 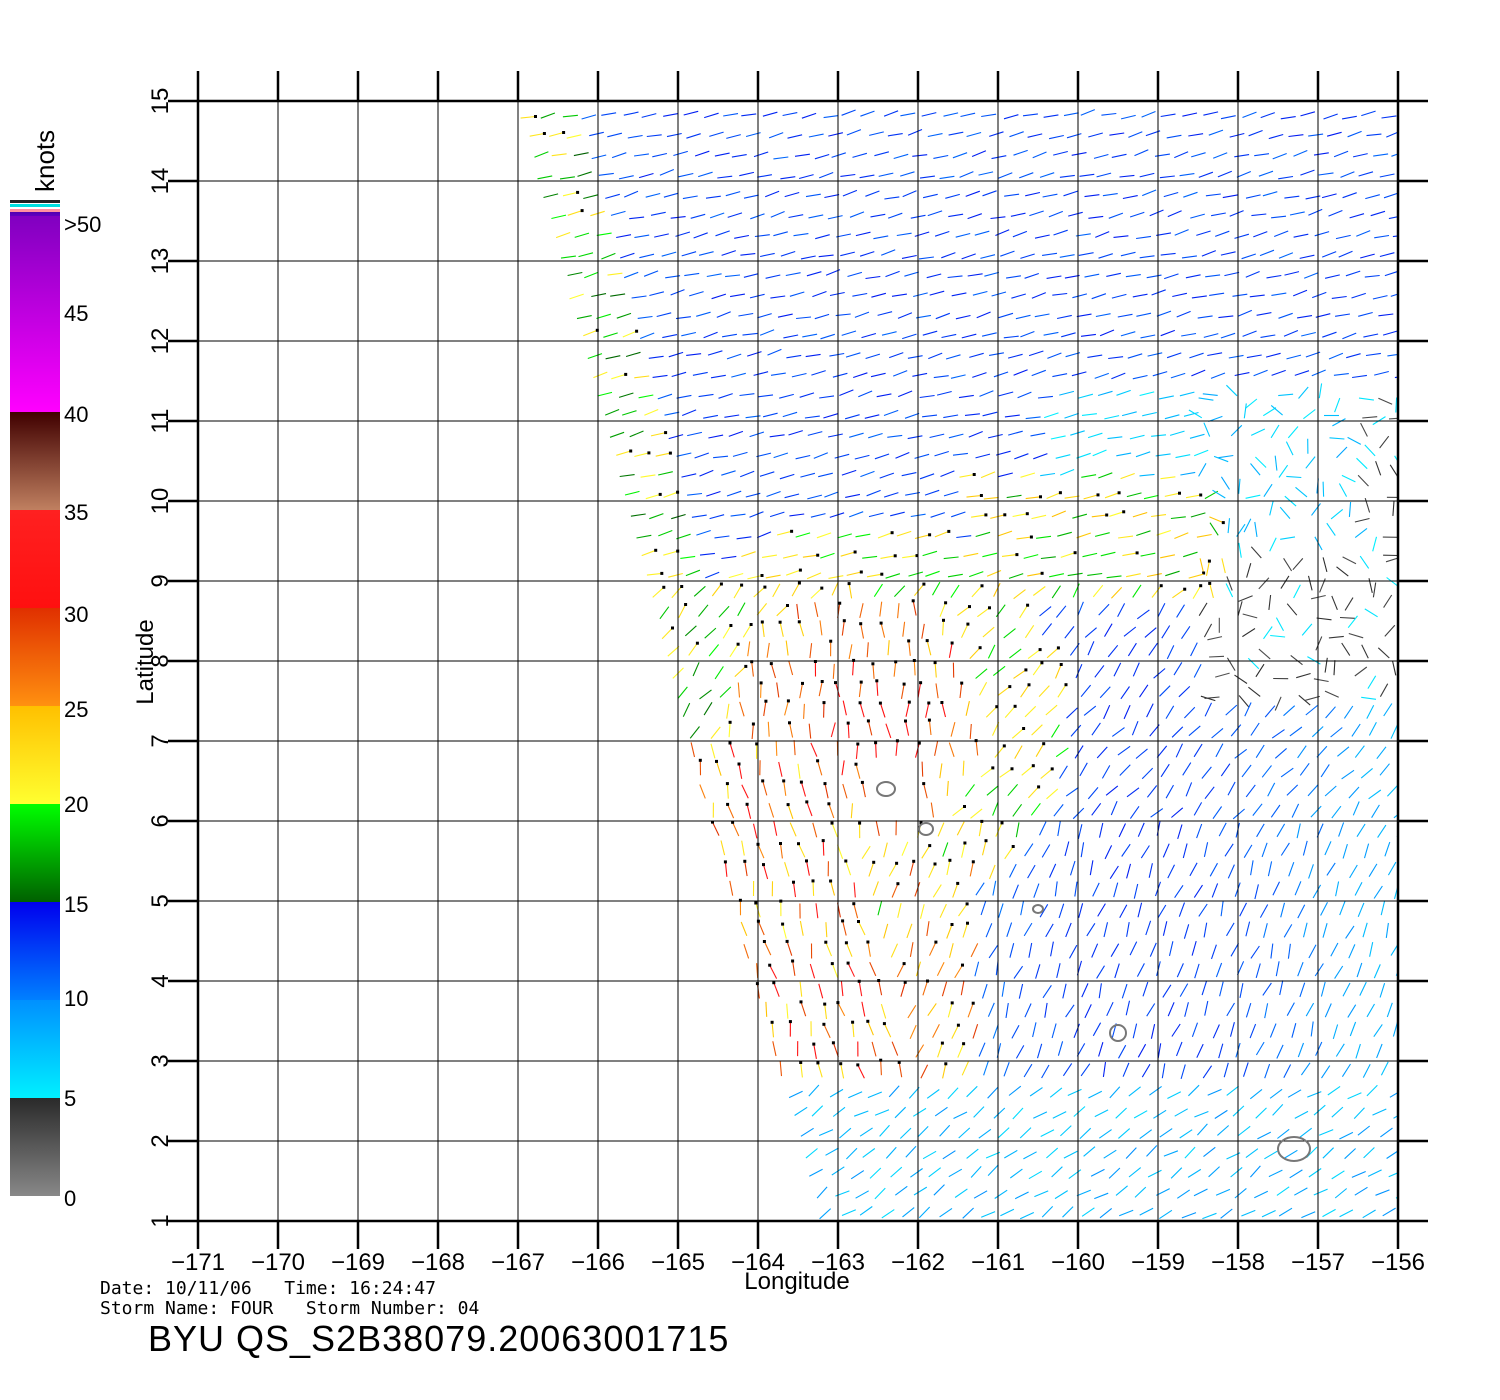 What do you see at coordinates (160, 261) in the screenshot?
I see `lat-tick-label: 13` at bounding box center [160, 261].